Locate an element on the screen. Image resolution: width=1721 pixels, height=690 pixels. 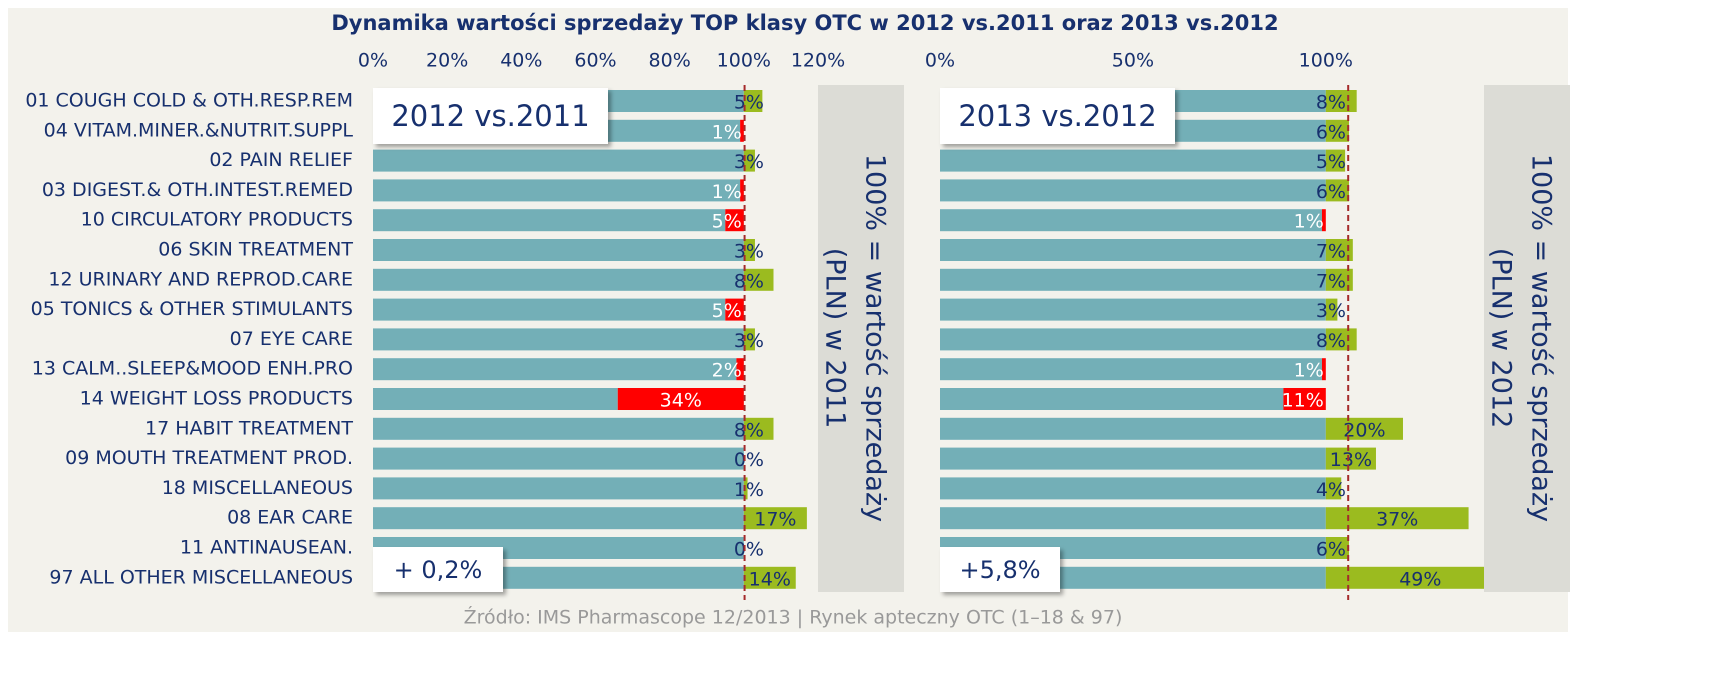
panel-label: 2013 vs.2012 is located at coordinates (1057, 116).